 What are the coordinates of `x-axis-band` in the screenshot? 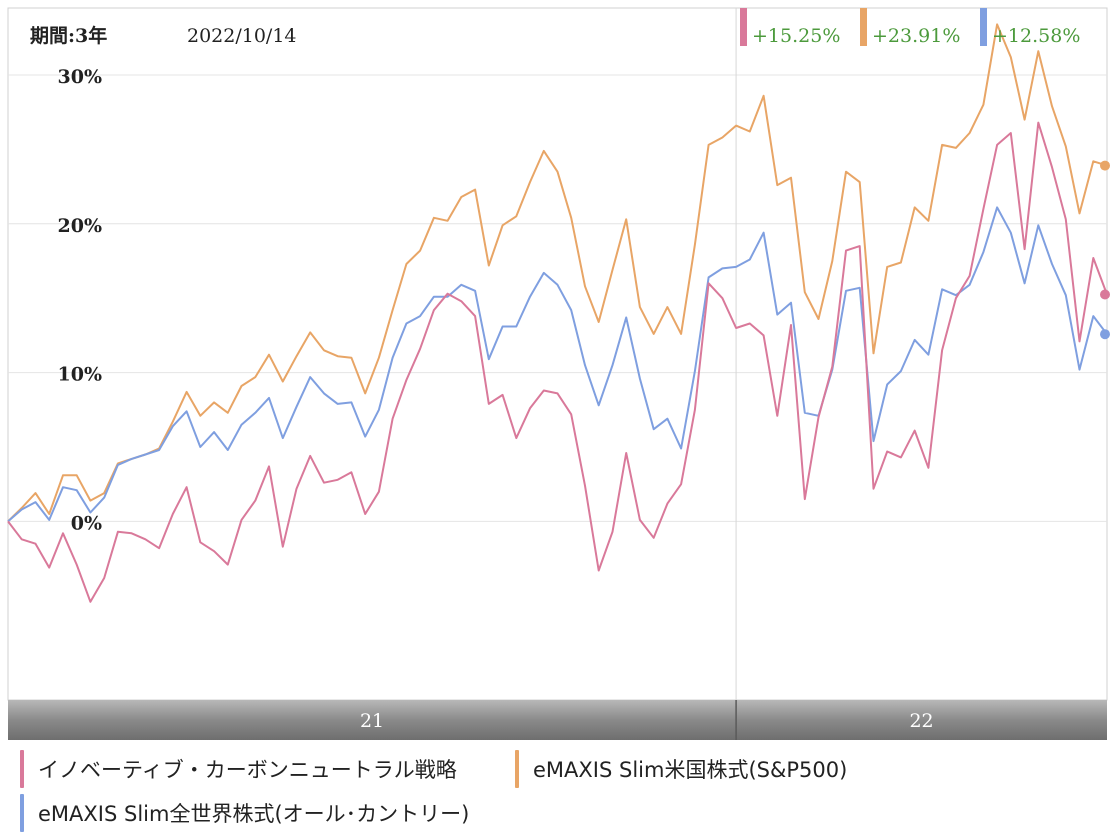 It's located at (557, 720).